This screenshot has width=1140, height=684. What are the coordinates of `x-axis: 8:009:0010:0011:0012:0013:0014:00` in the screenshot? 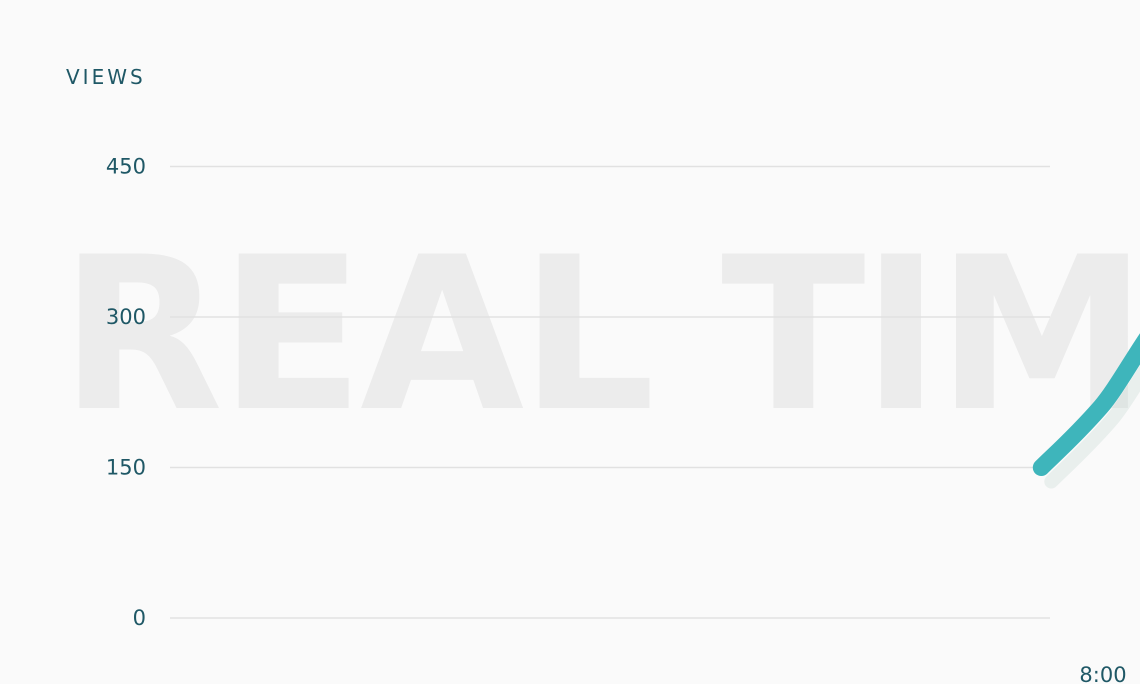 It's located at (1102, 673).